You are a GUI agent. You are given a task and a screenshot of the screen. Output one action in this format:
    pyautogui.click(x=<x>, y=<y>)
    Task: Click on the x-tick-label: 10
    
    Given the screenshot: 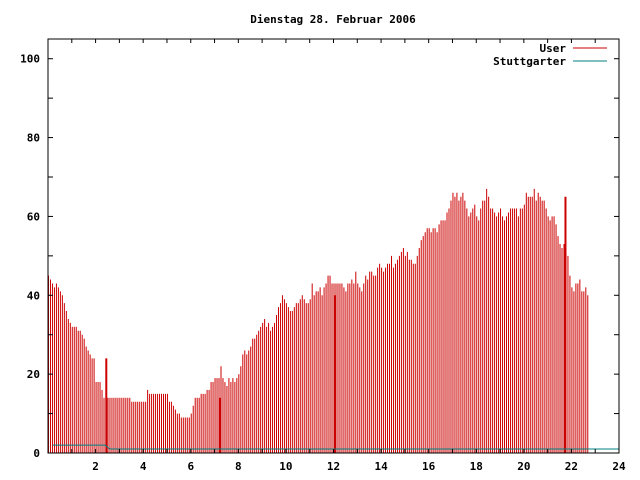 What is the action you would take?
    pyautogui.click(x=285, y=466)
    